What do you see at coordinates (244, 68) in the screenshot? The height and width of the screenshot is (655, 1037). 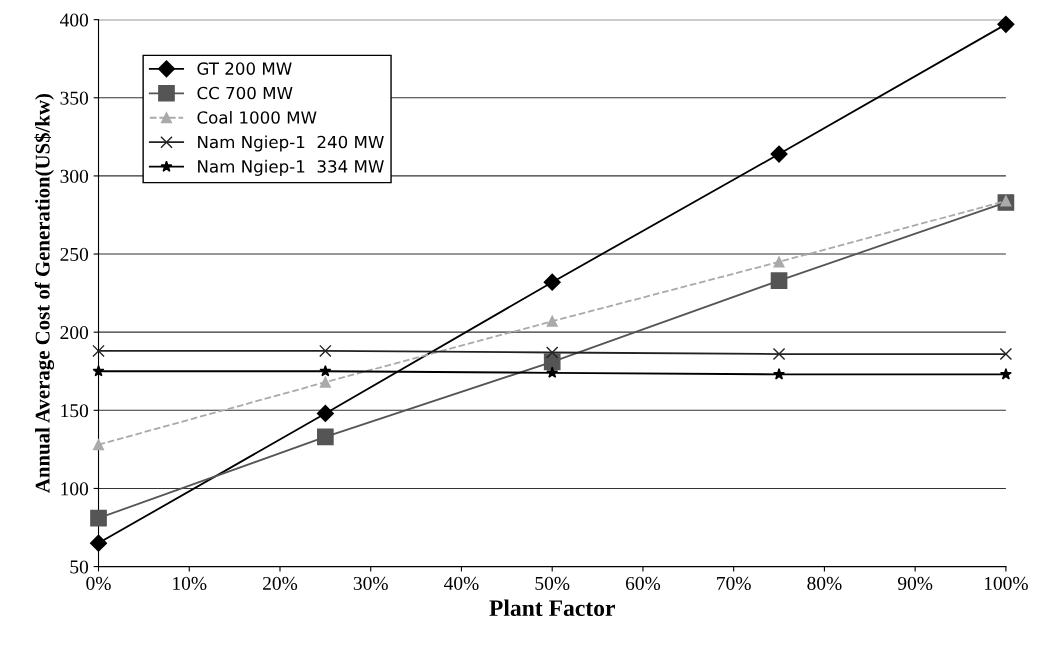 I see `legend-label: GT 200 MW` at bounding box center [244, 68].